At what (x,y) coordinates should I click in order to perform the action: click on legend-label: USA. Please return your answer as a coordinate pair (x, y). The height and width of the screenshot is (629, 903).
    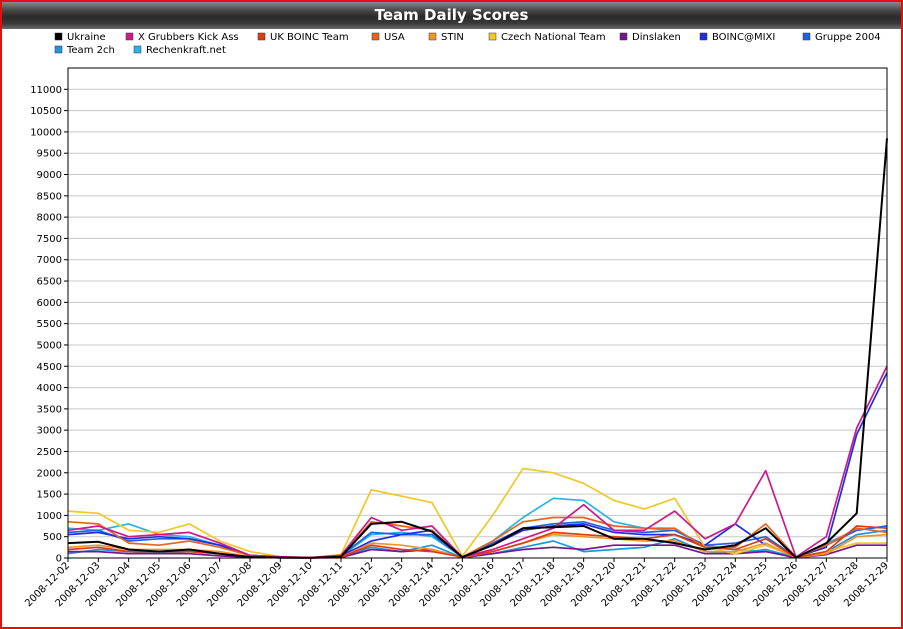
    Looking at the image, I should click on (394, 37).